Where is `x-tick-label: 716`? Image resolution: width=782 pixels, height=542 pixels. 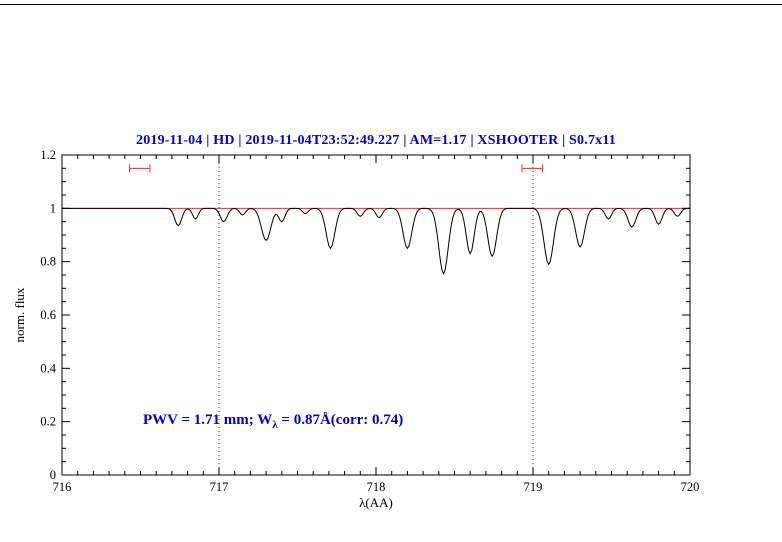
x-tick-label: 716 is located at coordinates (62, 487).